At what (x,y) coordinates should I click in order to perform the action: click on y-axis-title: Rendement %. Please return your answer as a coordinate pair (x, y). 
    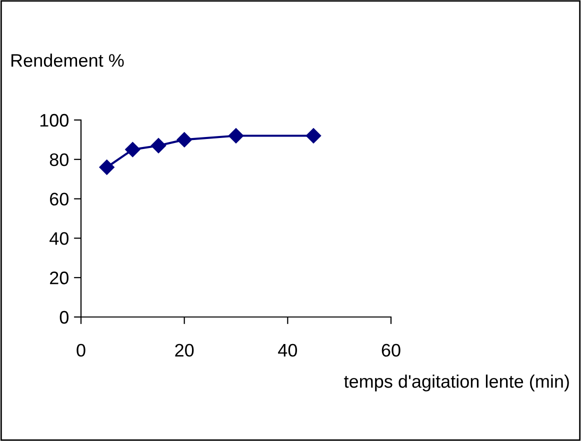
    Looking at the image, I should click on (67, 60).